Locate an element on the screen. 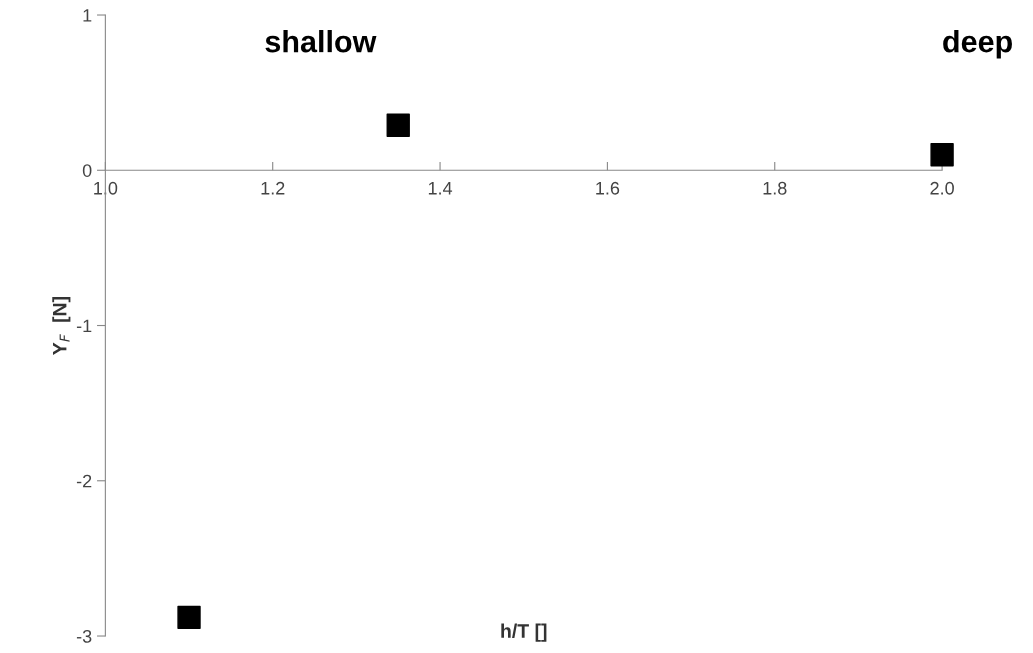 This screenshot has width=1033, height=653. x-tick-label: 1.6 is located at coordinates (608, 188).